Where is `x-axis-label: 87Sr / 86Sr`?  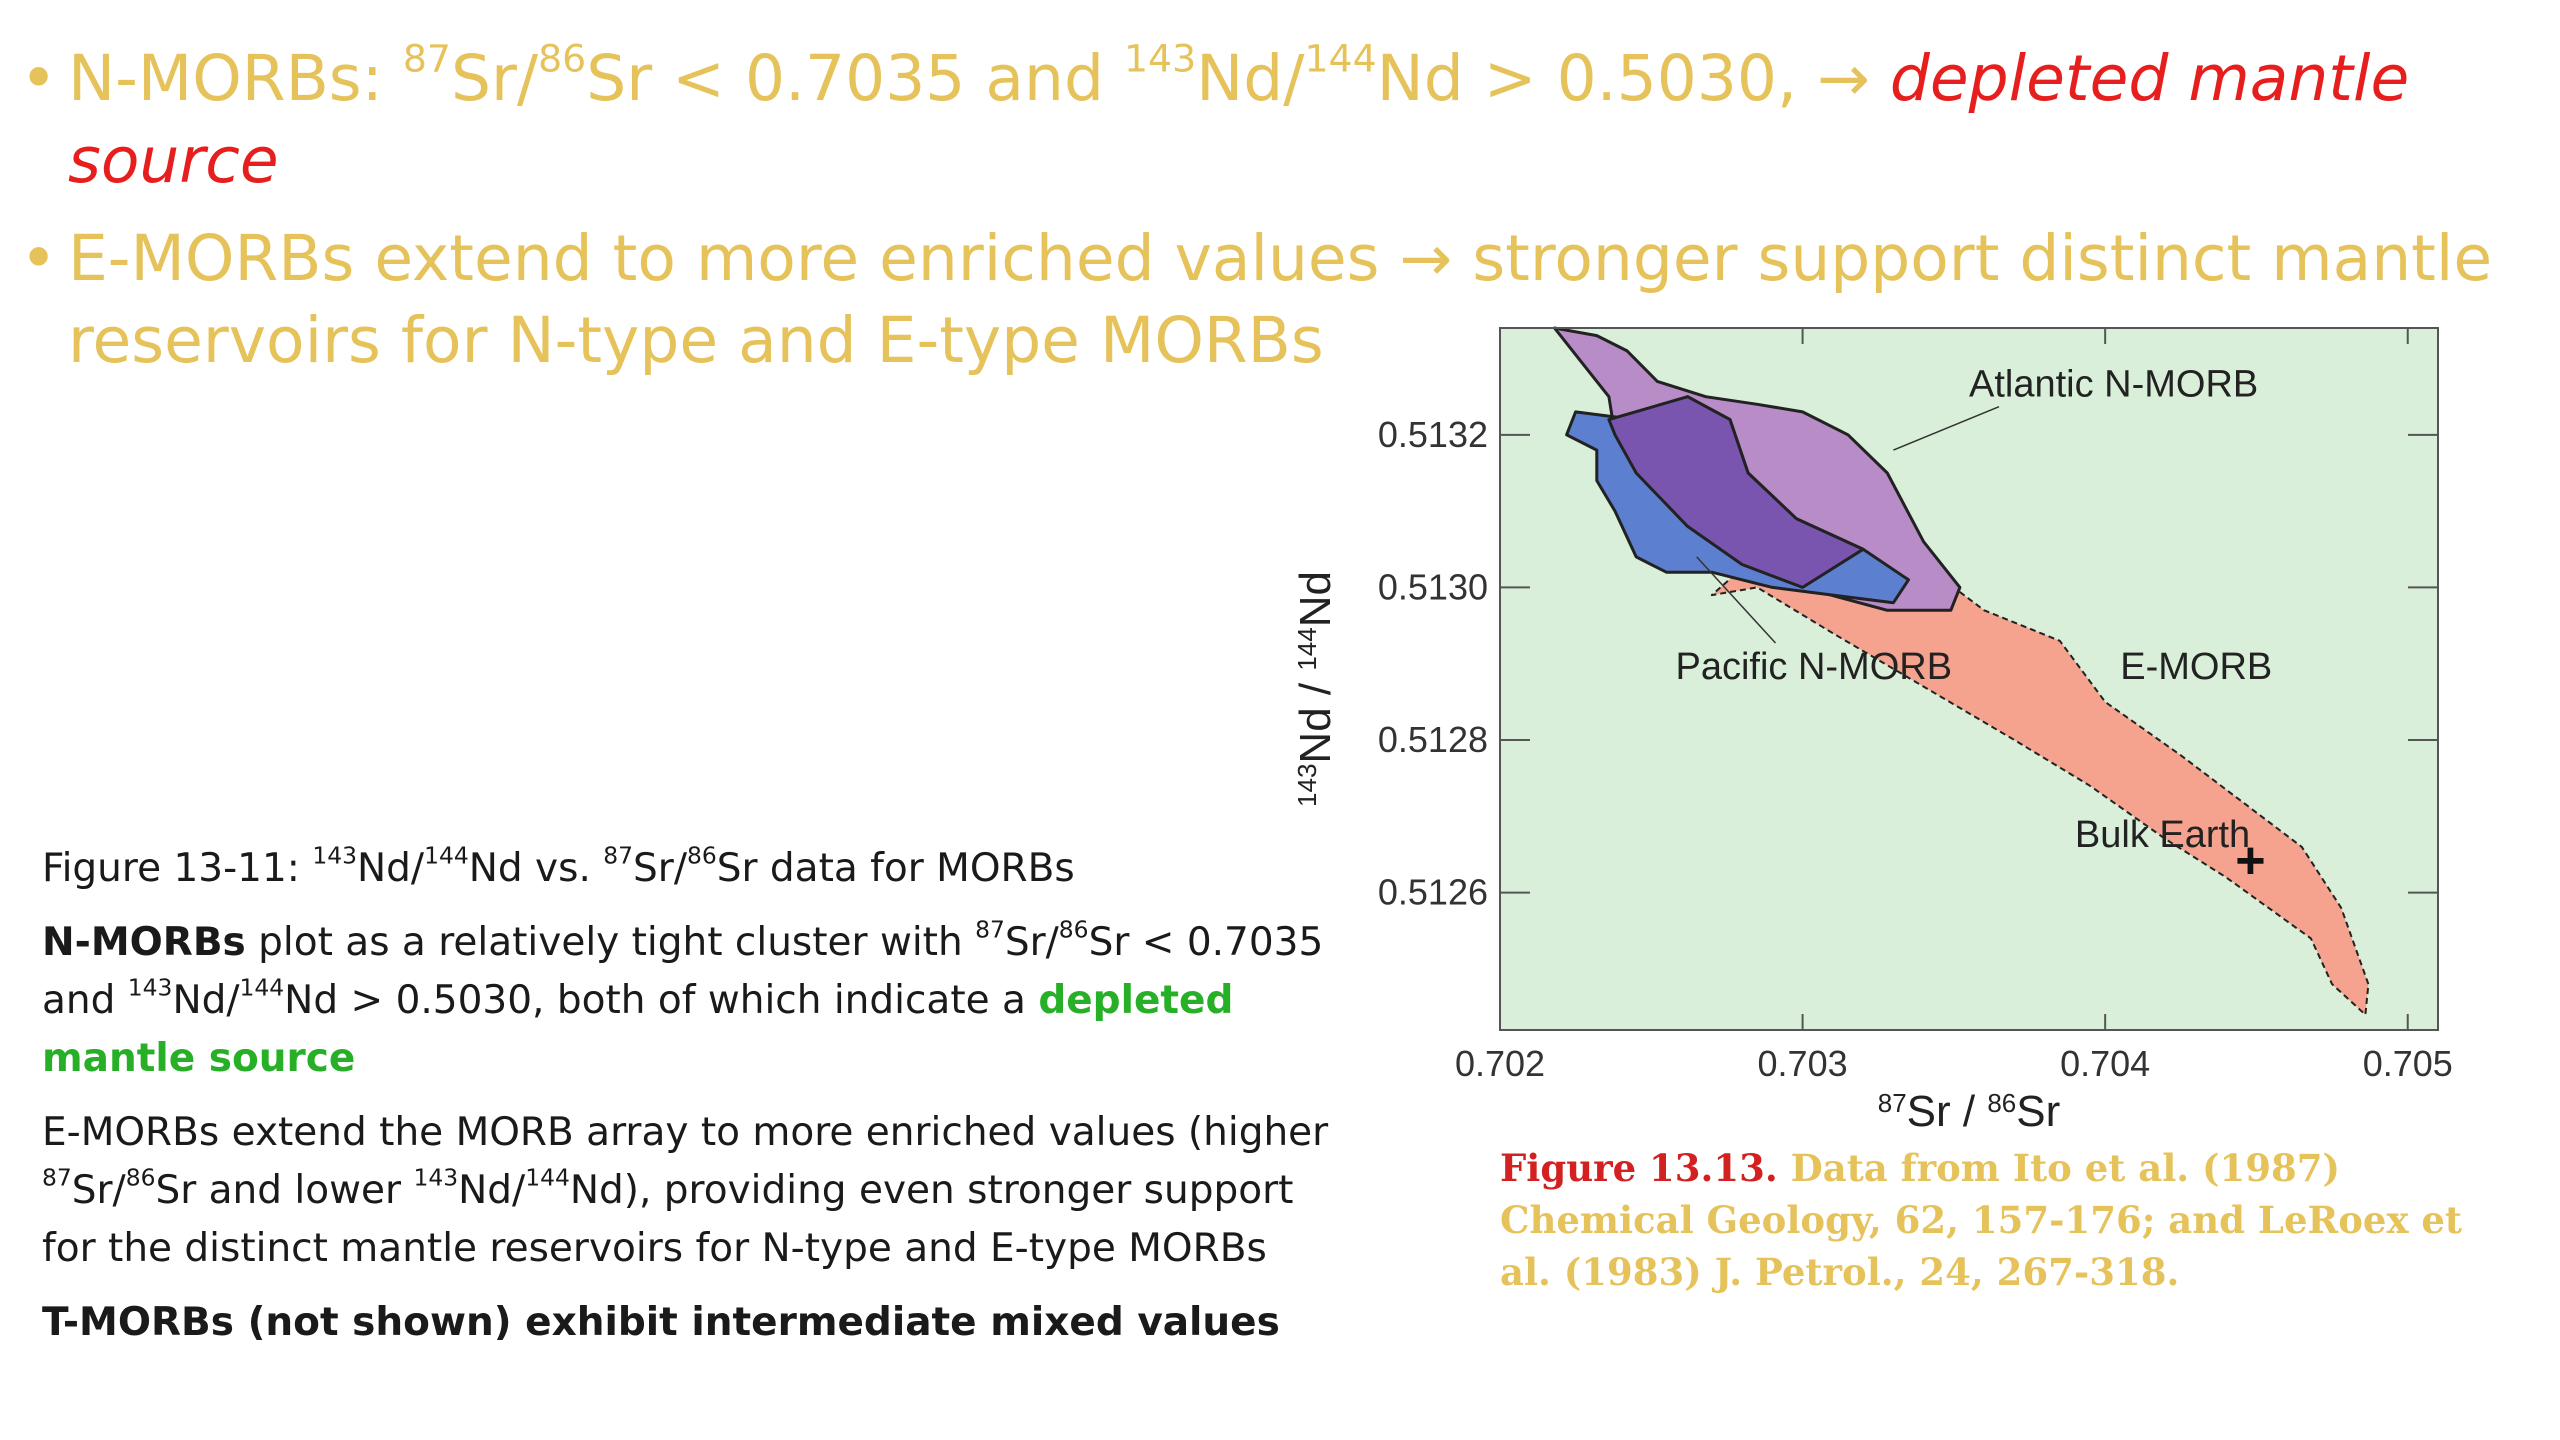 x-axis-label: 87Sr / 86Sr is located at coordinates (1969, 1111).